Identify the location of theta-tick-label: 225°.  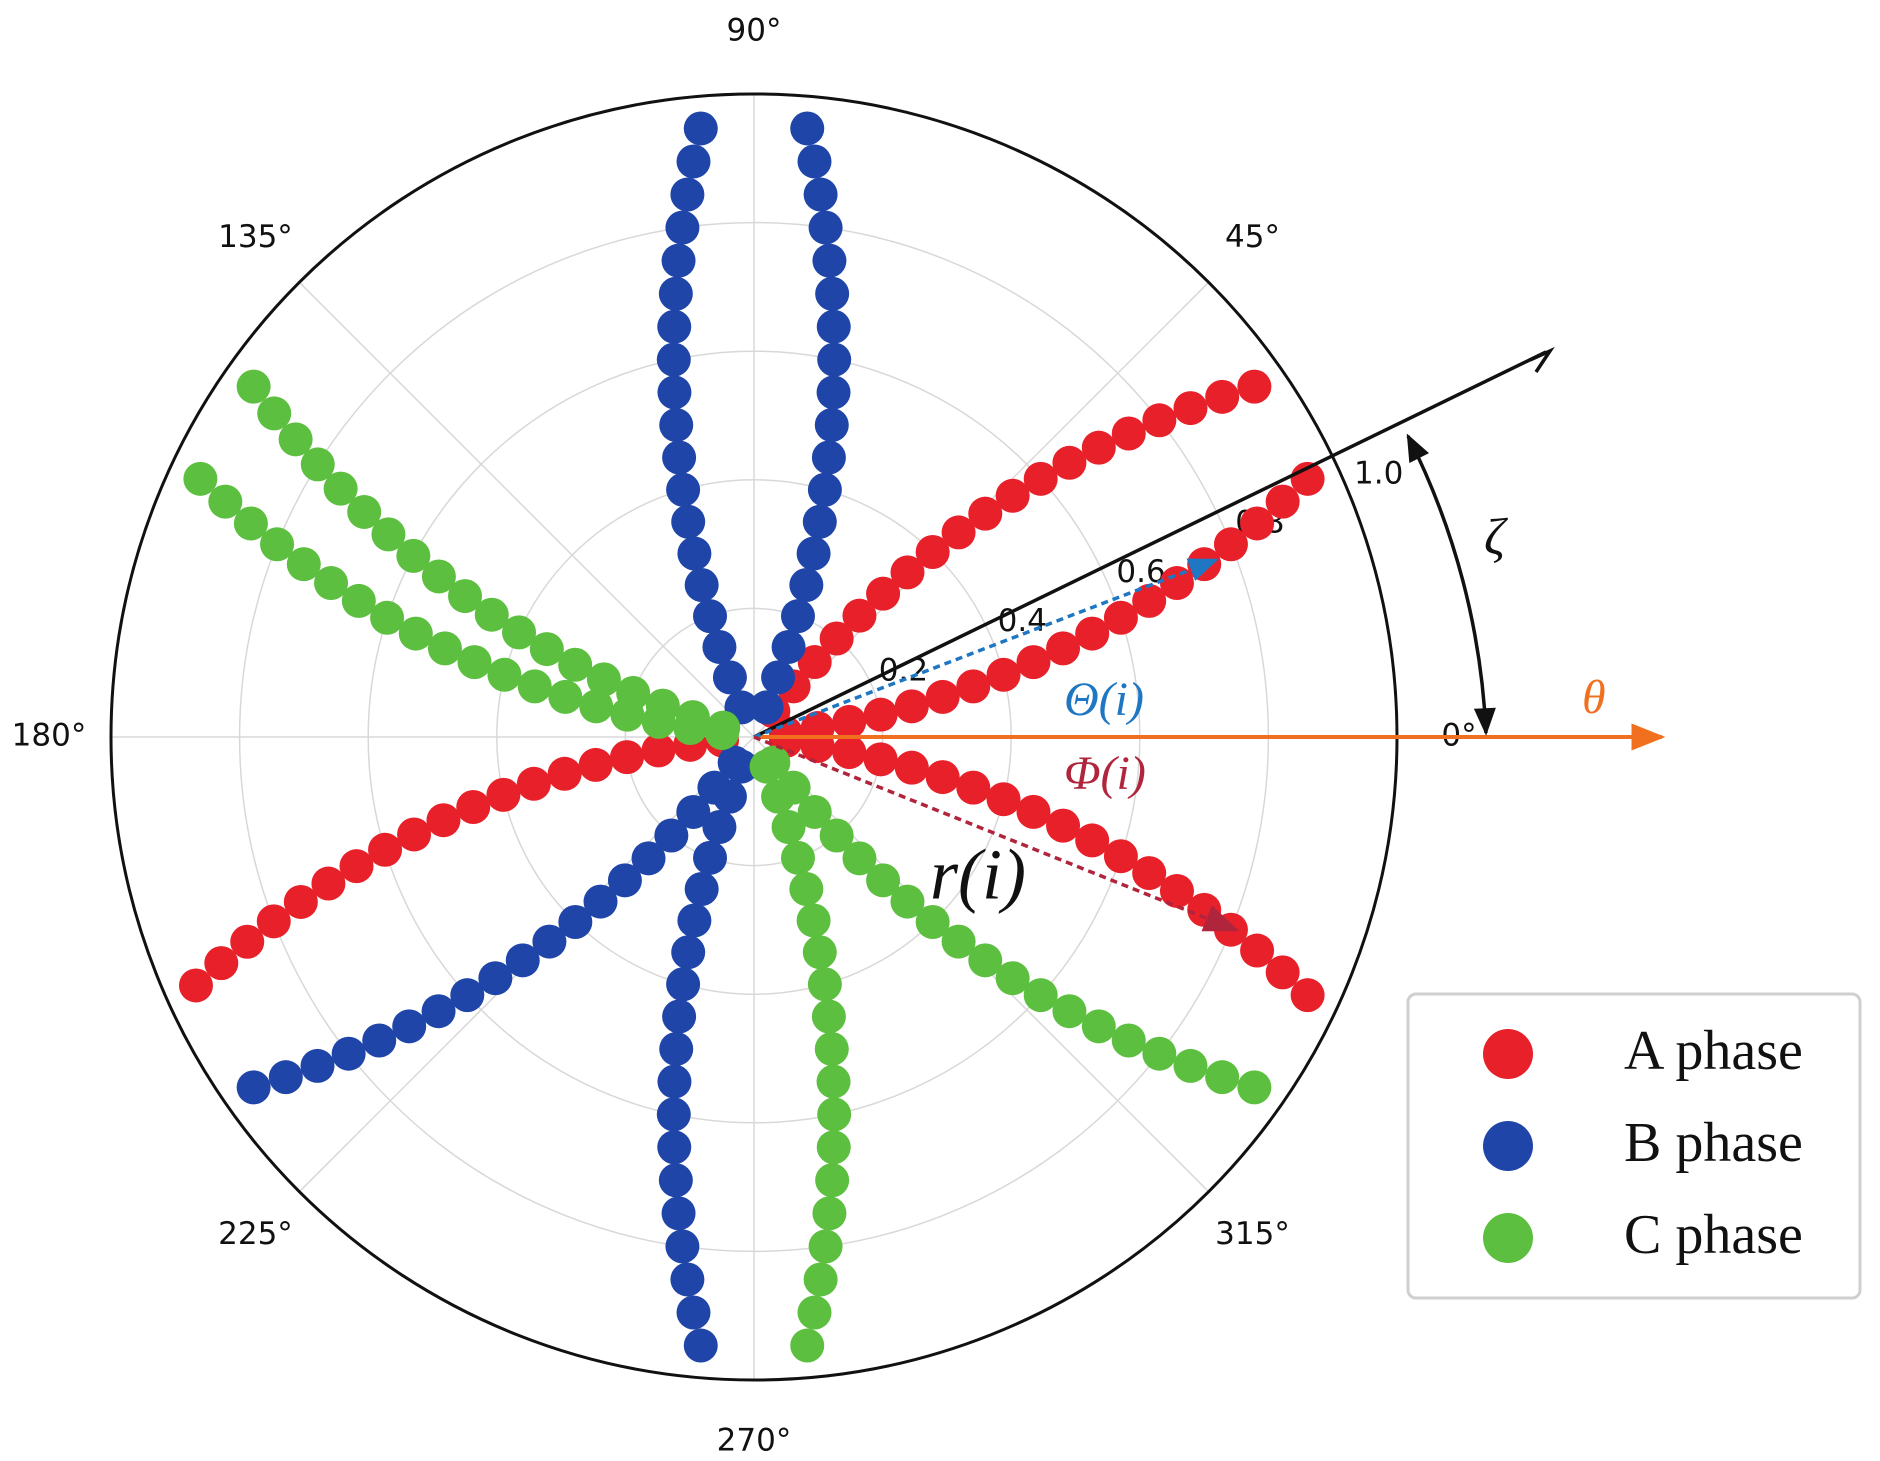
(255, 1234).